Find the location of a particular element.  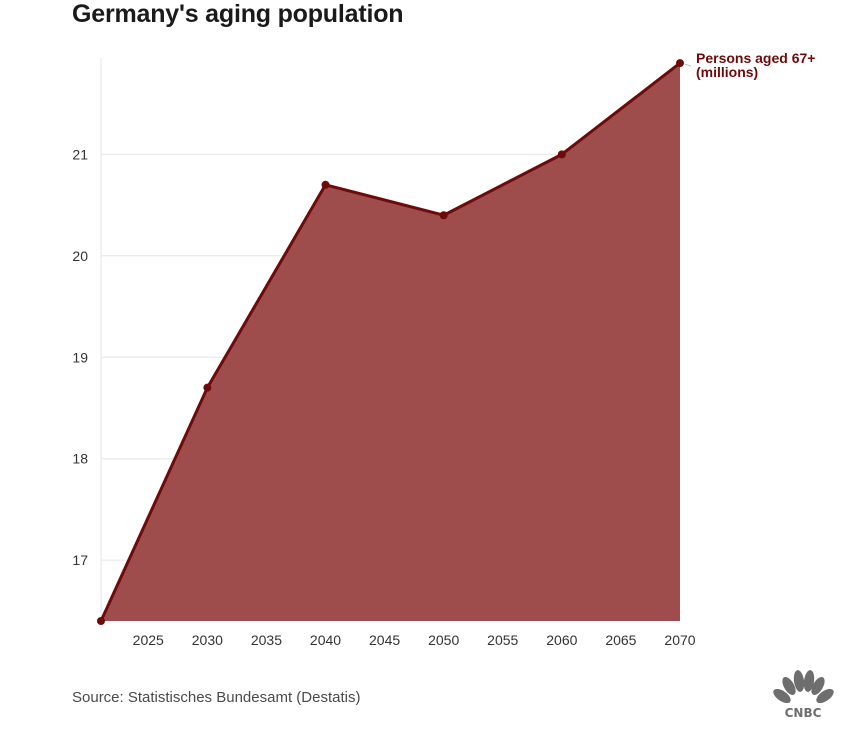

x-tick-label: 2040 is located at coordinates (325, 640).